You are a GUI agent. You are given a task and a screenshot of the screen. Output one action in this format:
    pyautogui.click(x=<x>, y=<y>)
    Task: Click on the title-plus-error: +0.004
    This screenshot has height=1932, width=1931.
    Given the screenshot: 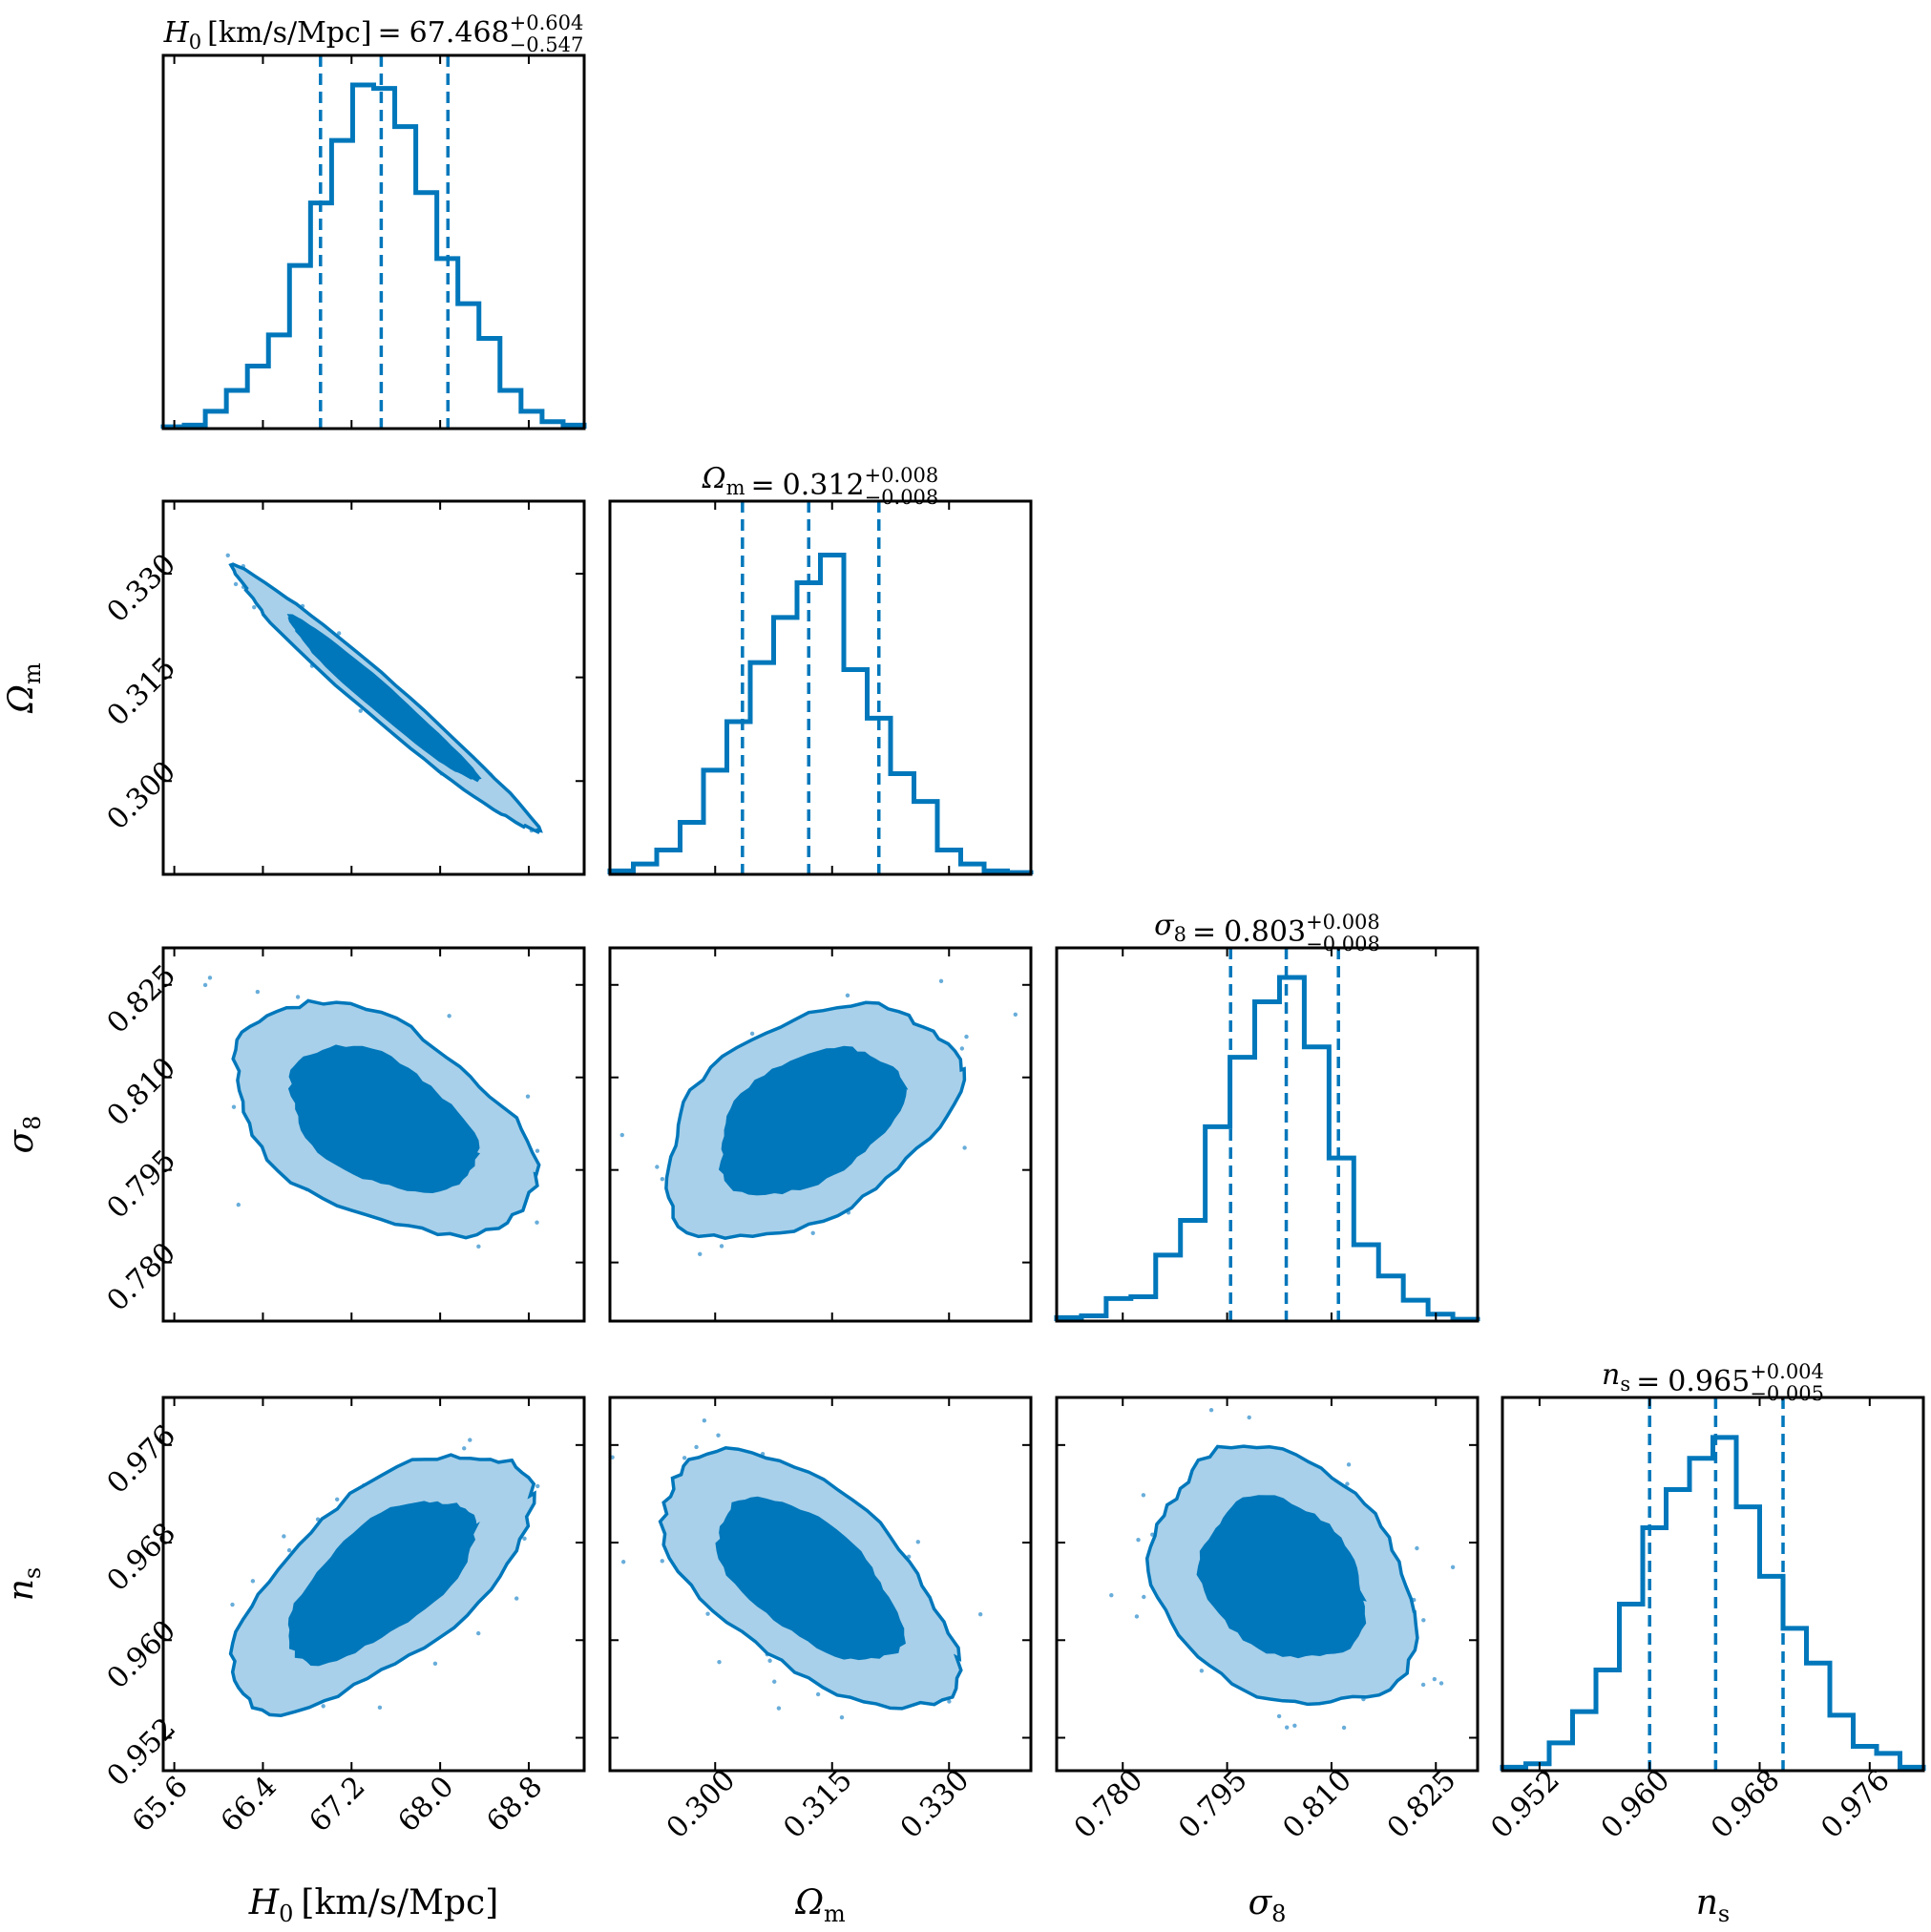 What is the action you would take?
    pyautogui.click(x=1787, y=1371)
    